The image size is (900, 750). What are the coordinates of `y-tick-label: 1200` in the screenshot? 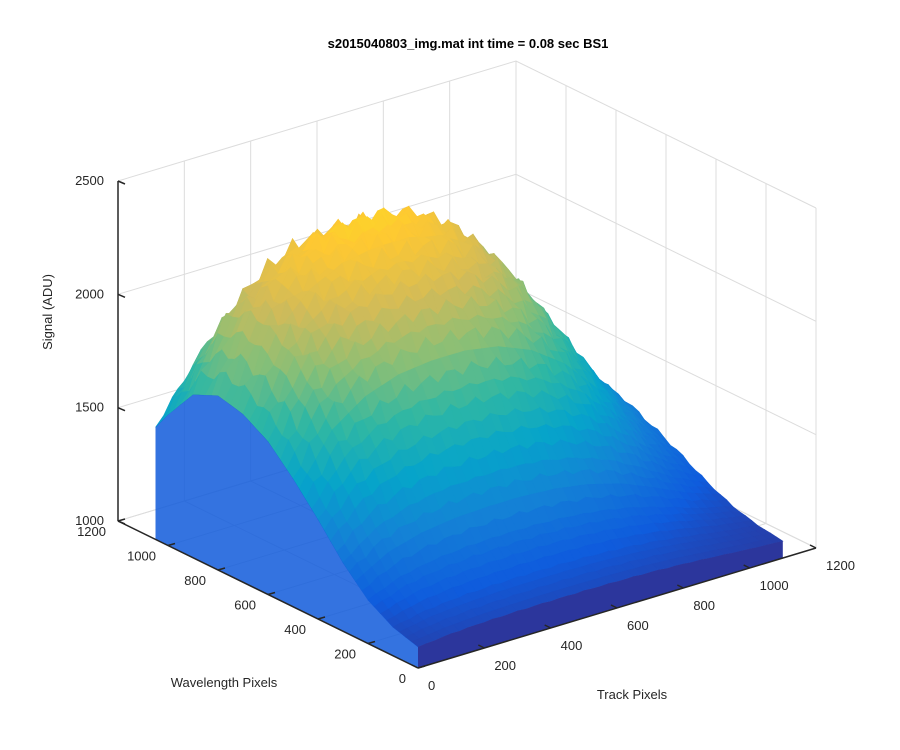 It's located at (91, 531).